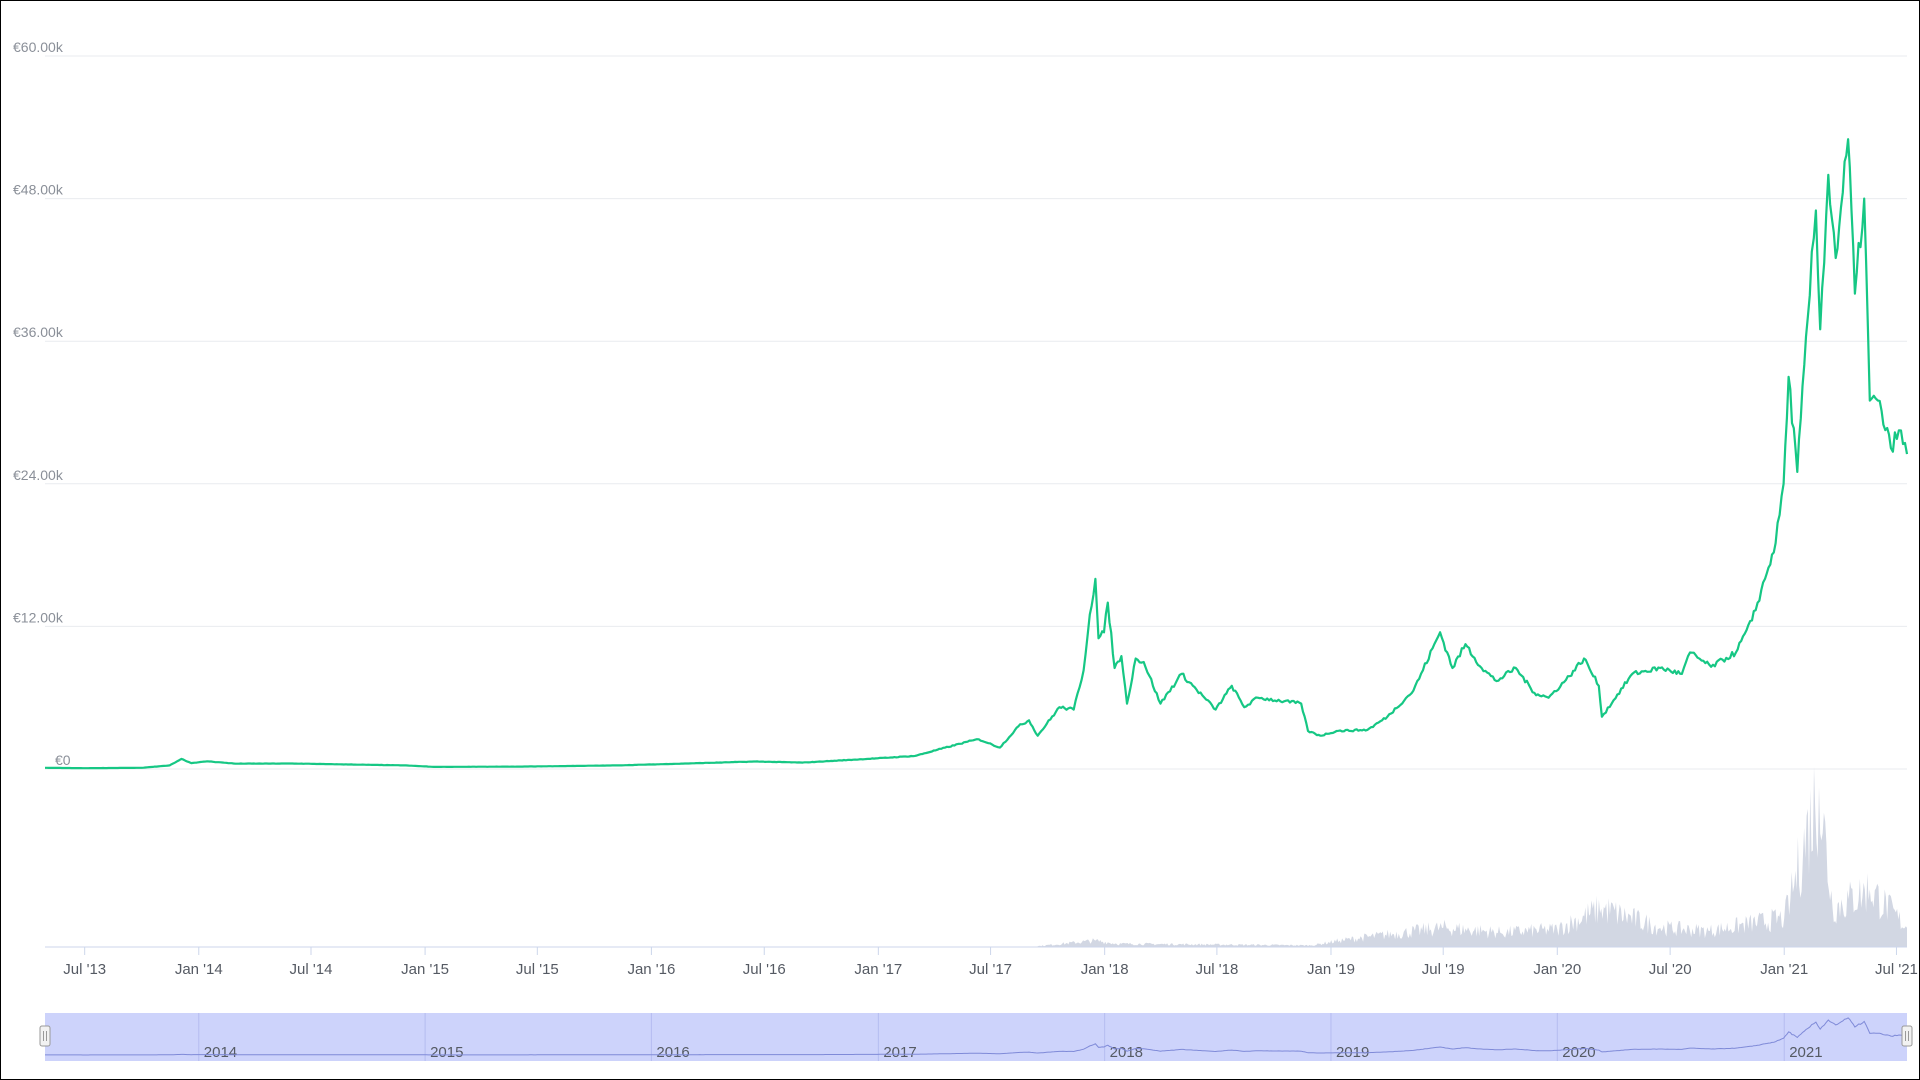  Describe the element at coordinates (42, 403) in the screenshot. I see `y-axis-labels: €0 €12.00k €24.00k €36.00k €48.00k €60.00k` at that location.